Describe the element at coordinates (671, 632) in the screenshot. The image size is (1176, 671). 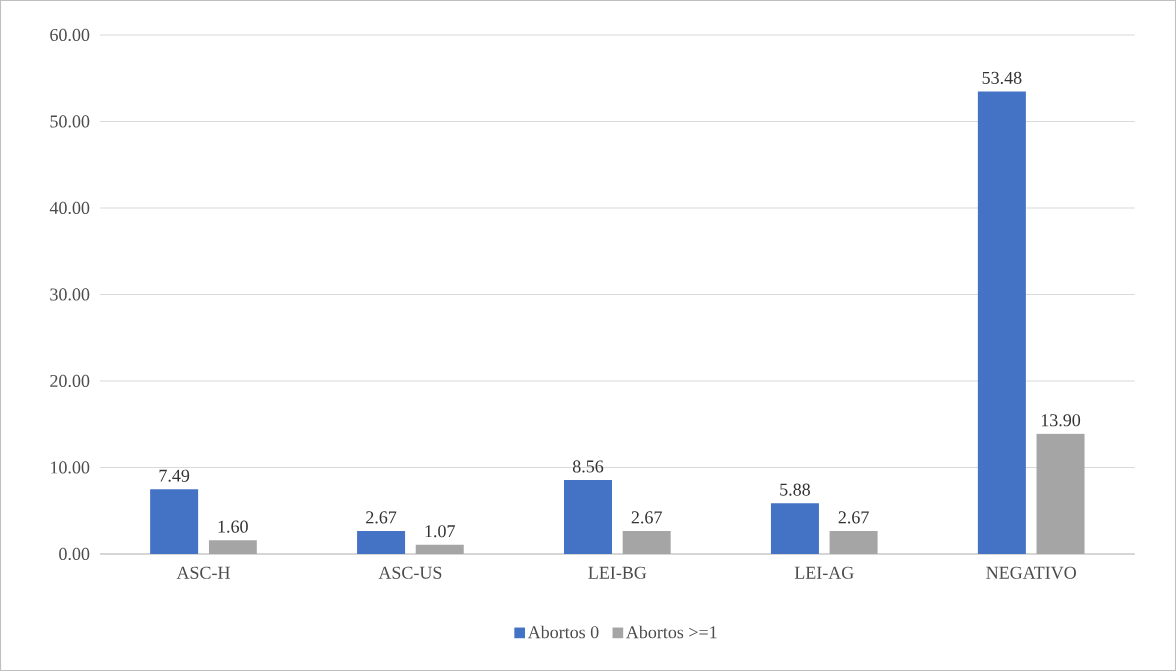
I see `legend-label: Abortos >=1` at that location.